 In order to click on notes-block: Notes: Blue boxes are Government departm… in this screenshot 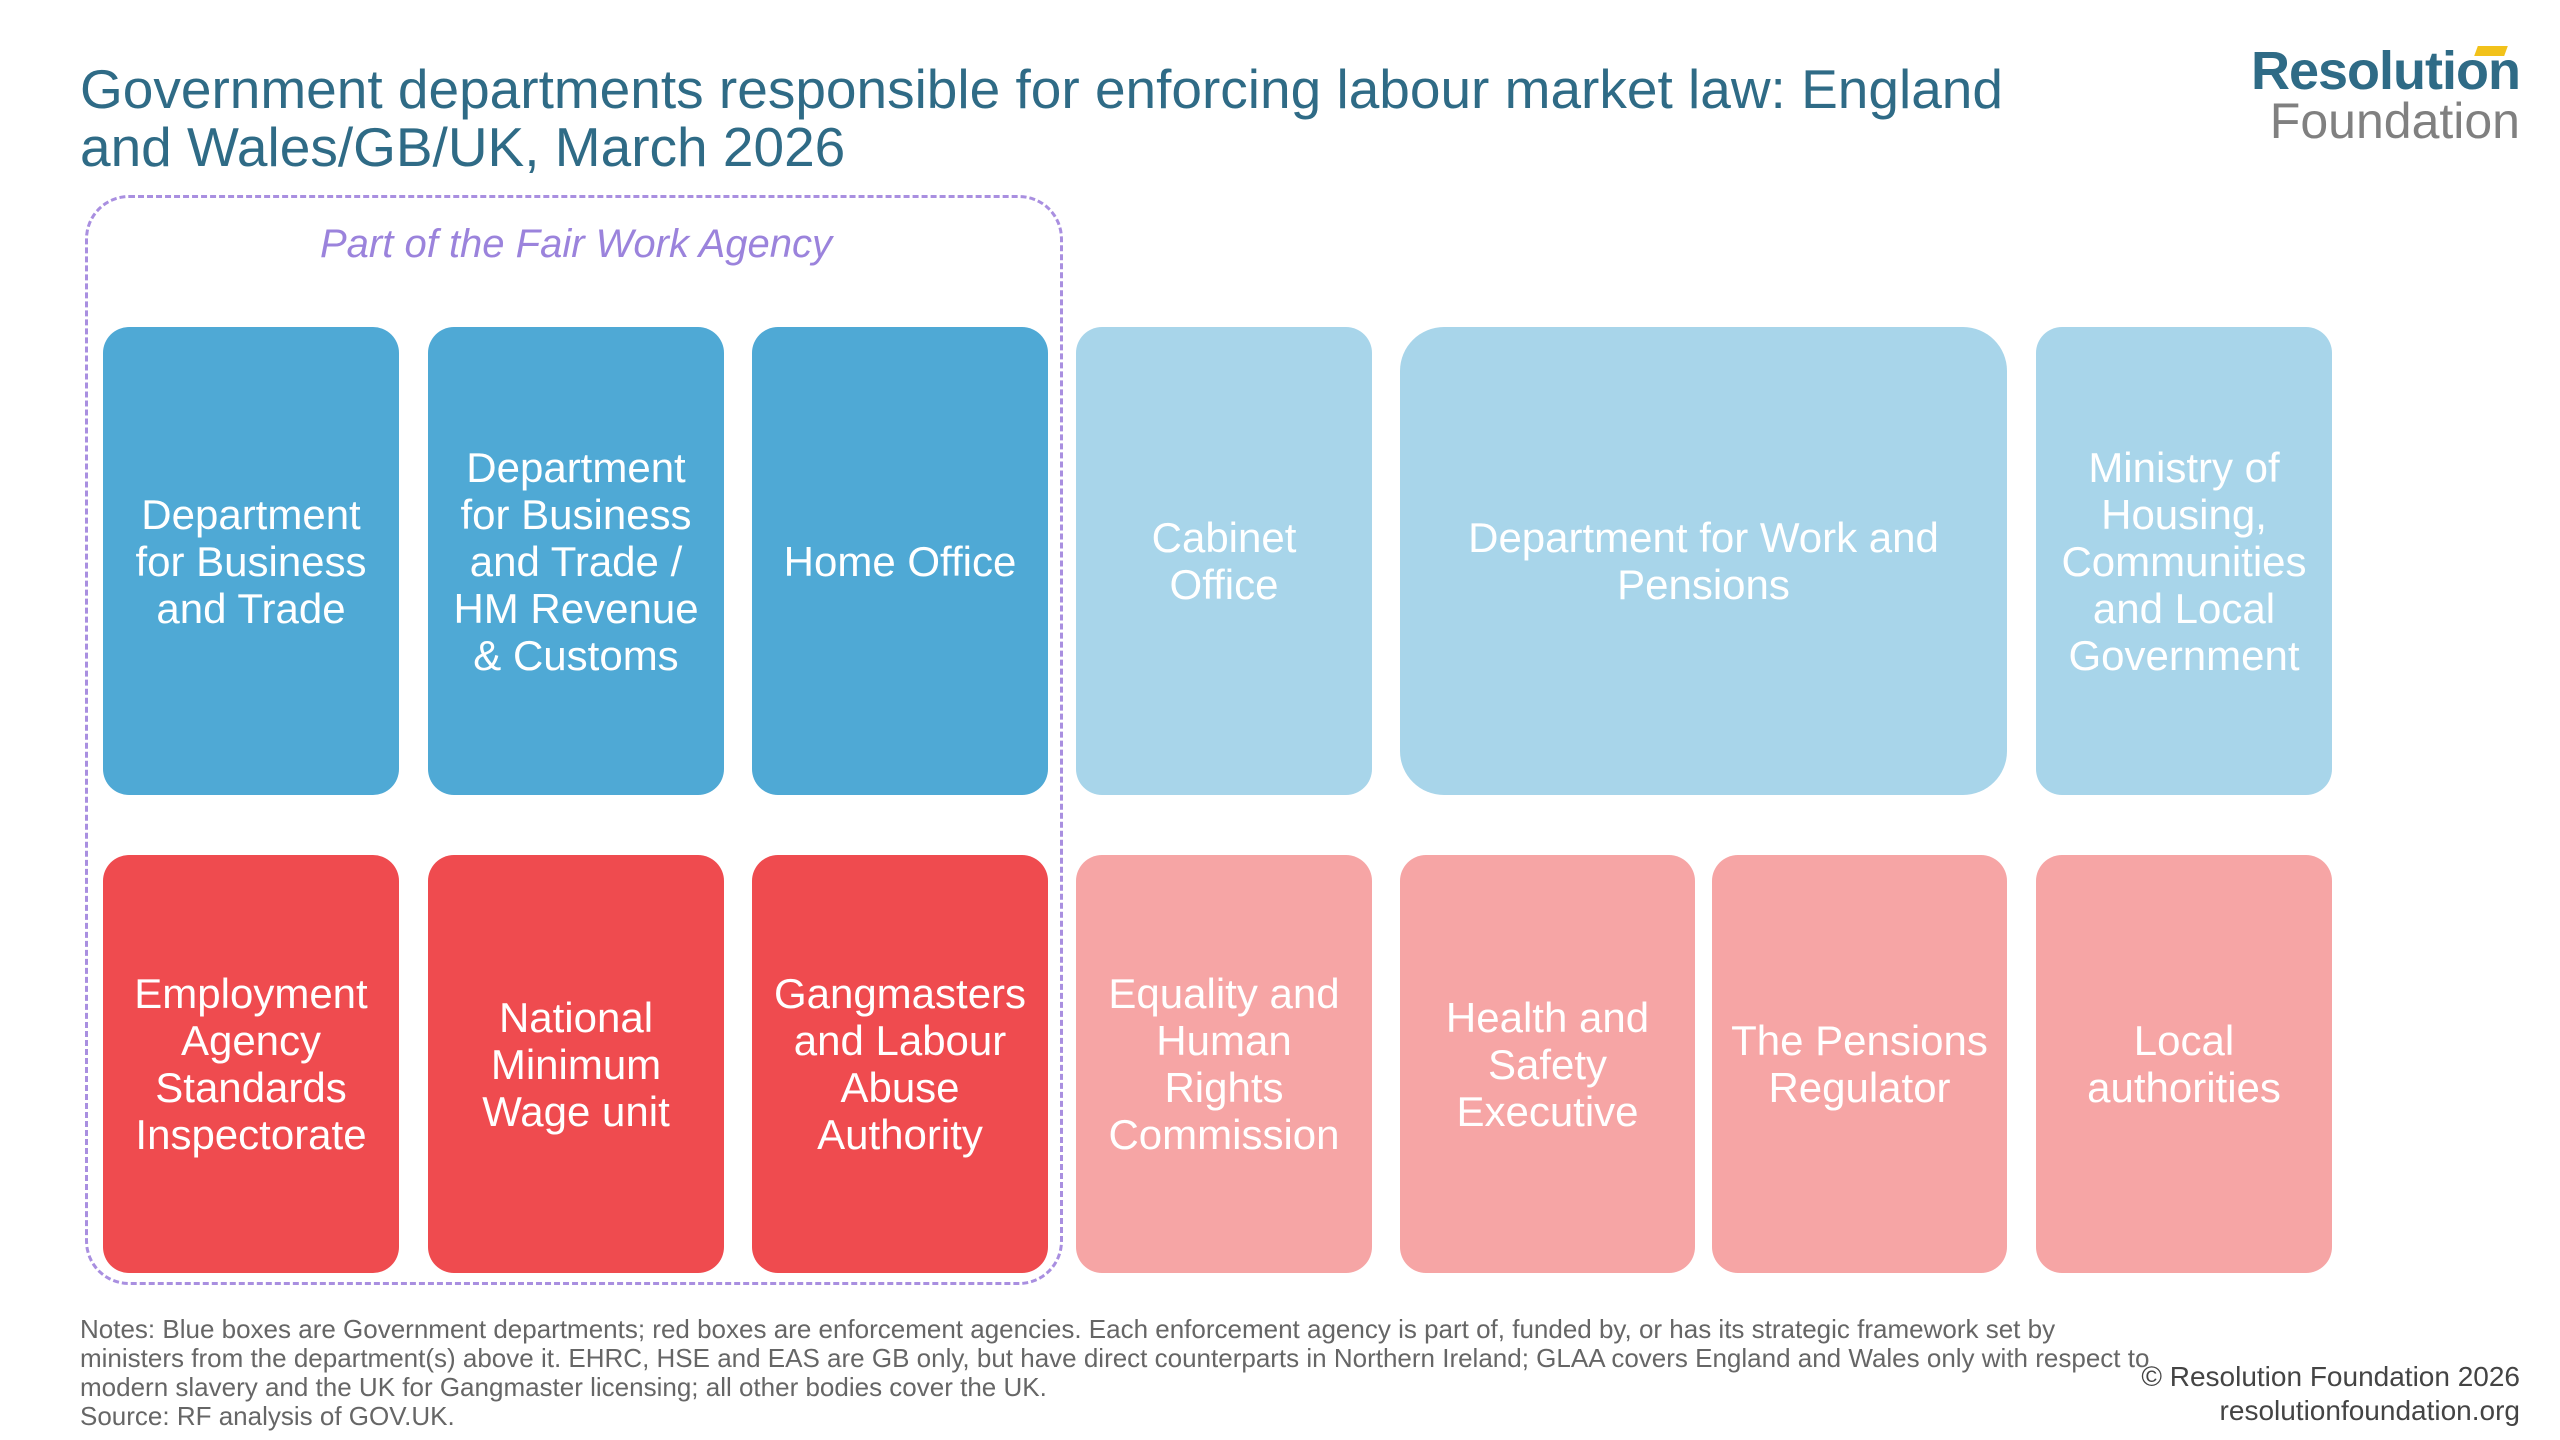, I will do `click(1115, 1373)`.